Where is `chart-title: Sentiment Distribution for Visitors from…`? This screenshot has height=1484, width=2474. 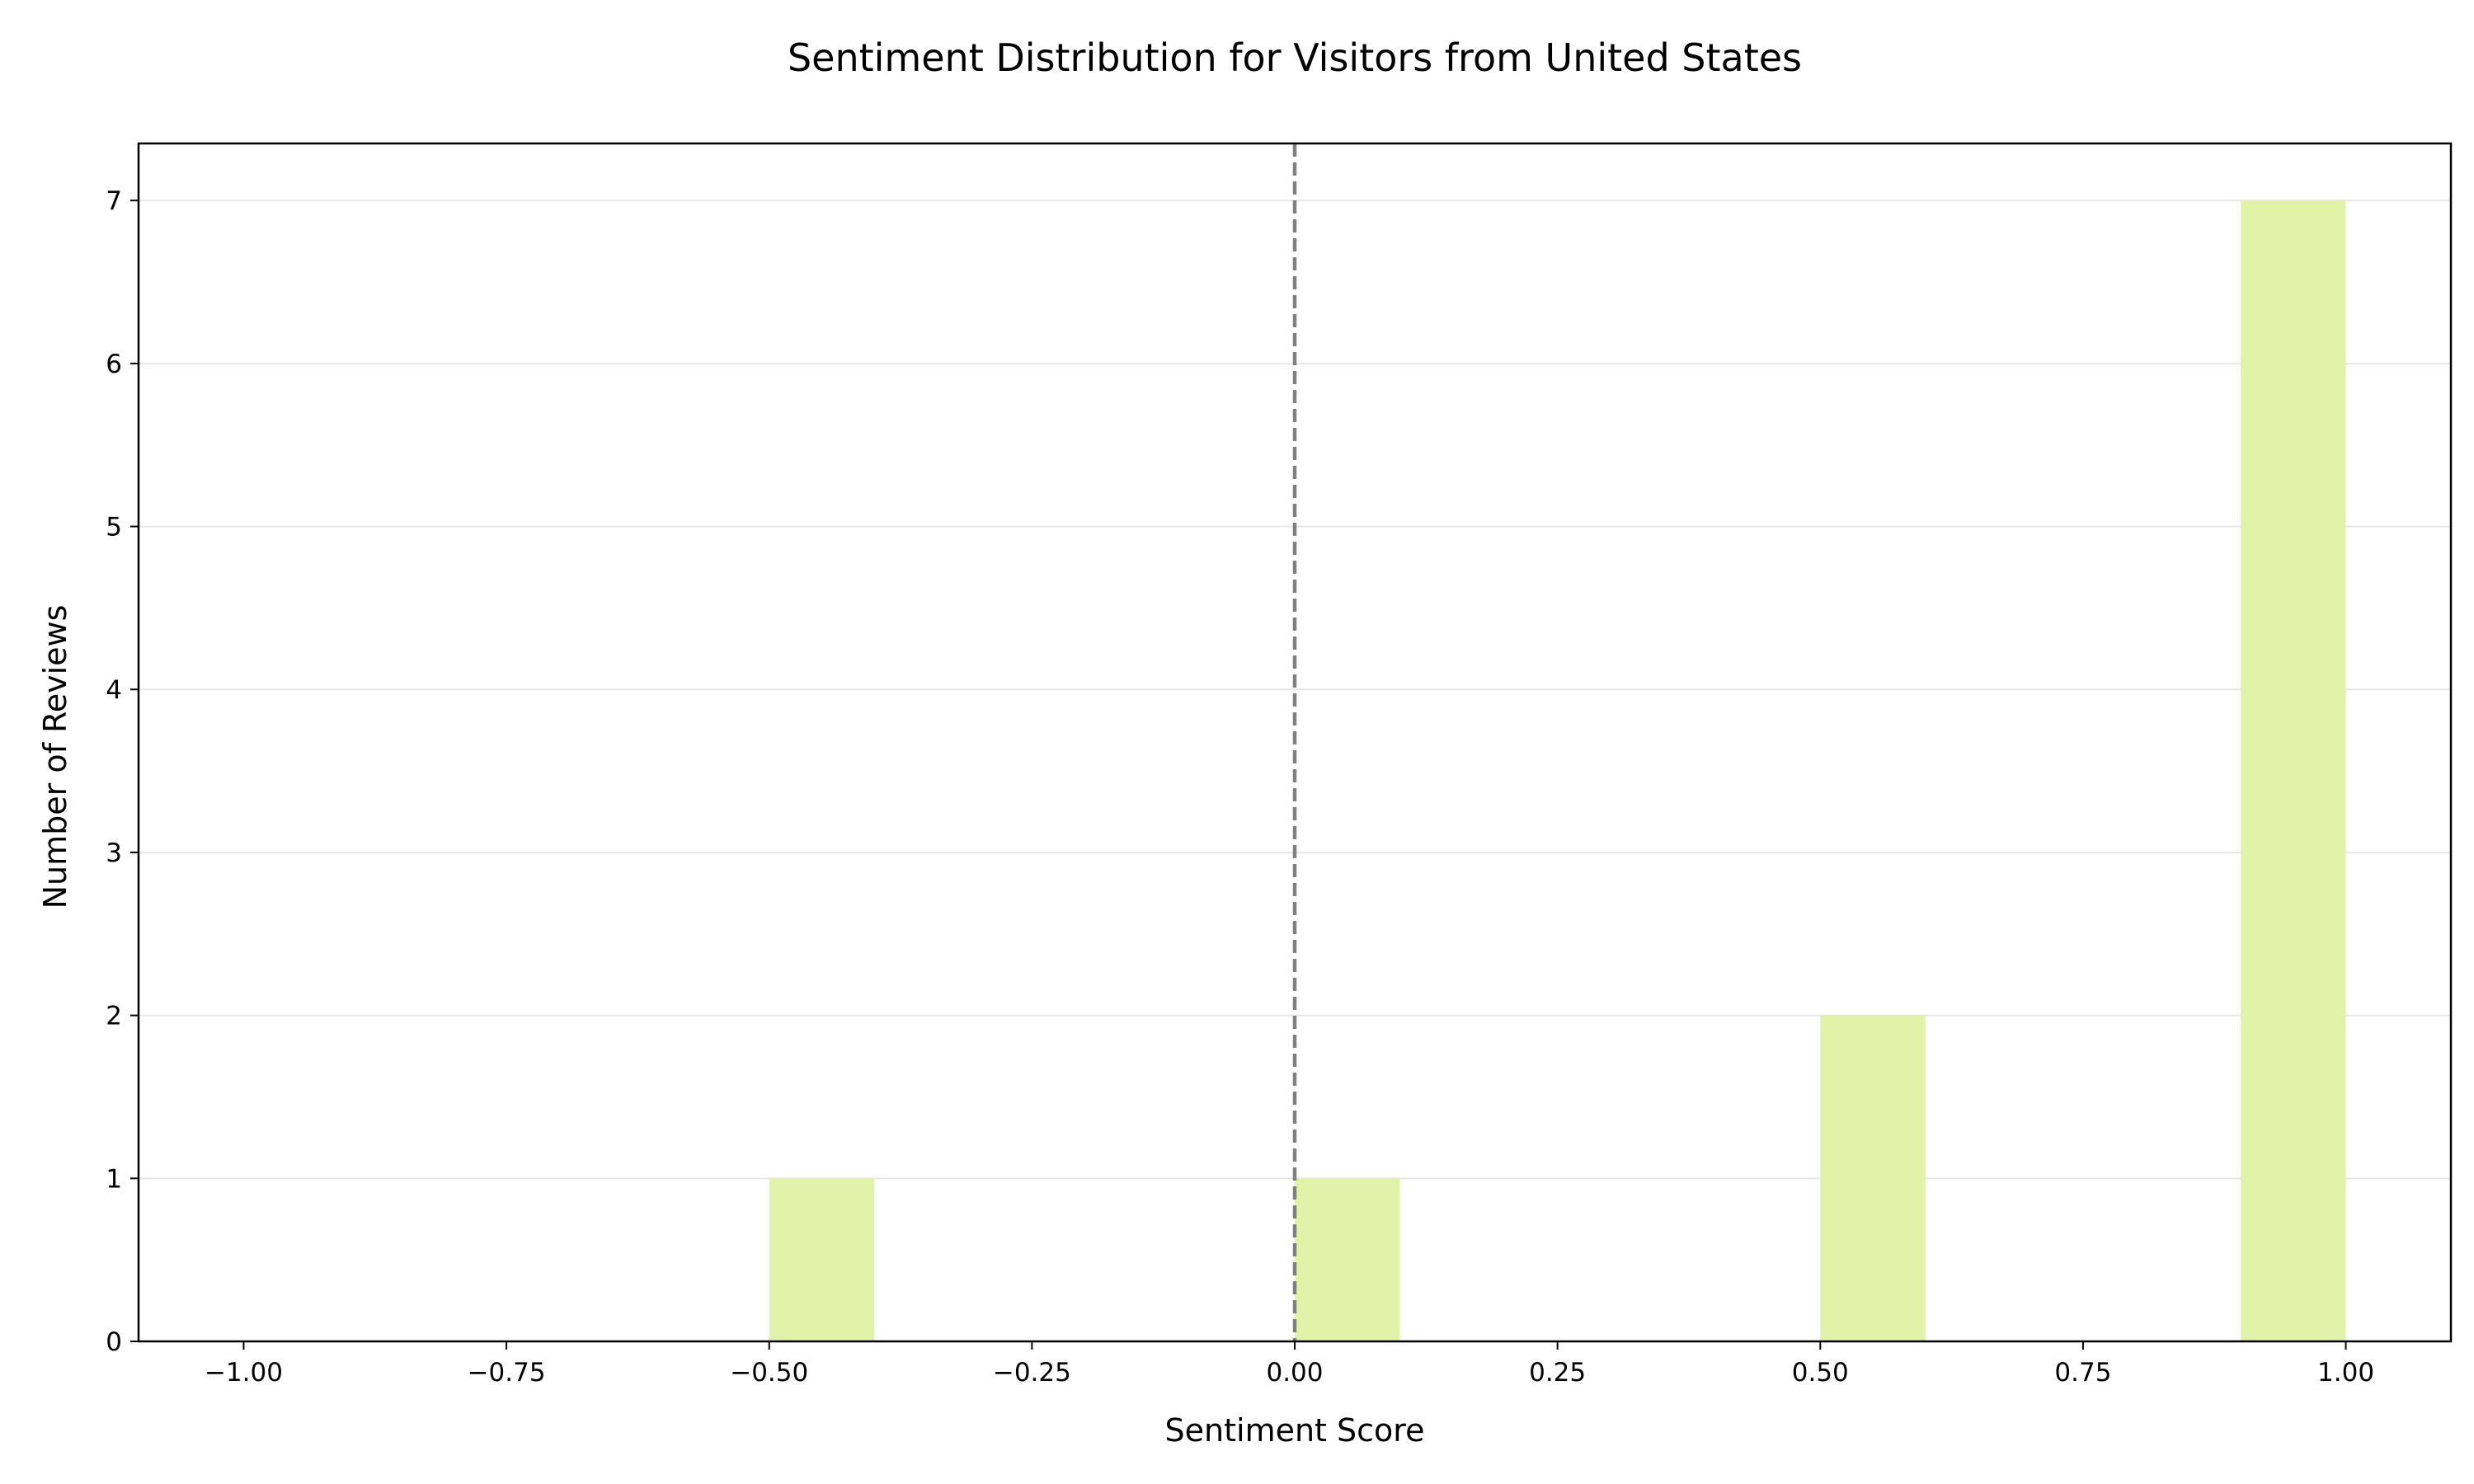
chart-title: Sentiment Distribution for Visitors from… is located at coordinates (1295, 58).